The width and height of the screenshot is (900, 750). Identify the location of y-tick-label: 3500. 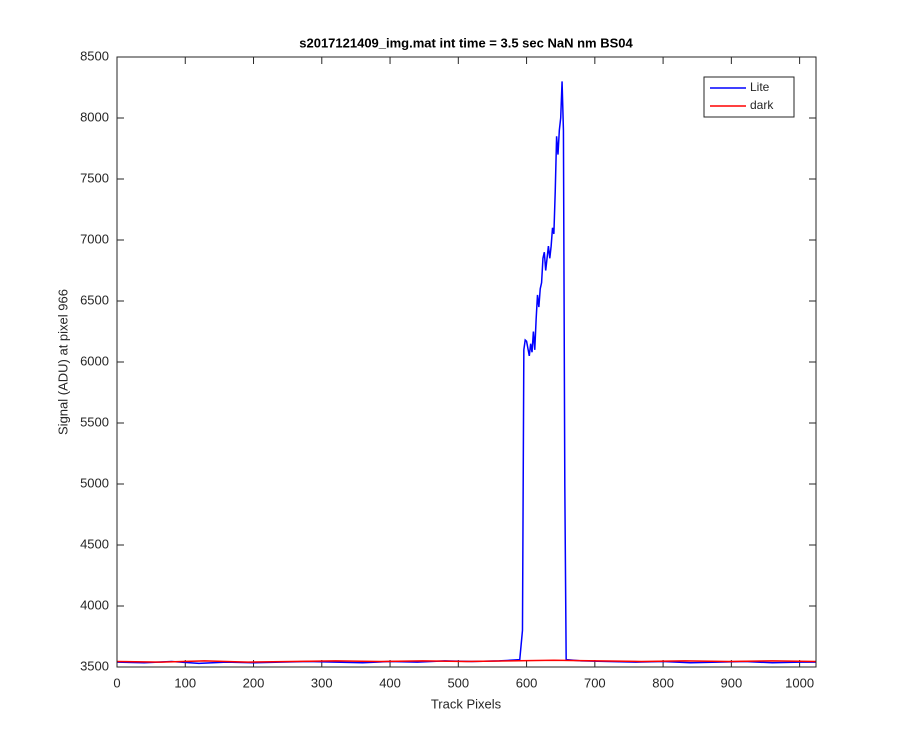
(94, 665).